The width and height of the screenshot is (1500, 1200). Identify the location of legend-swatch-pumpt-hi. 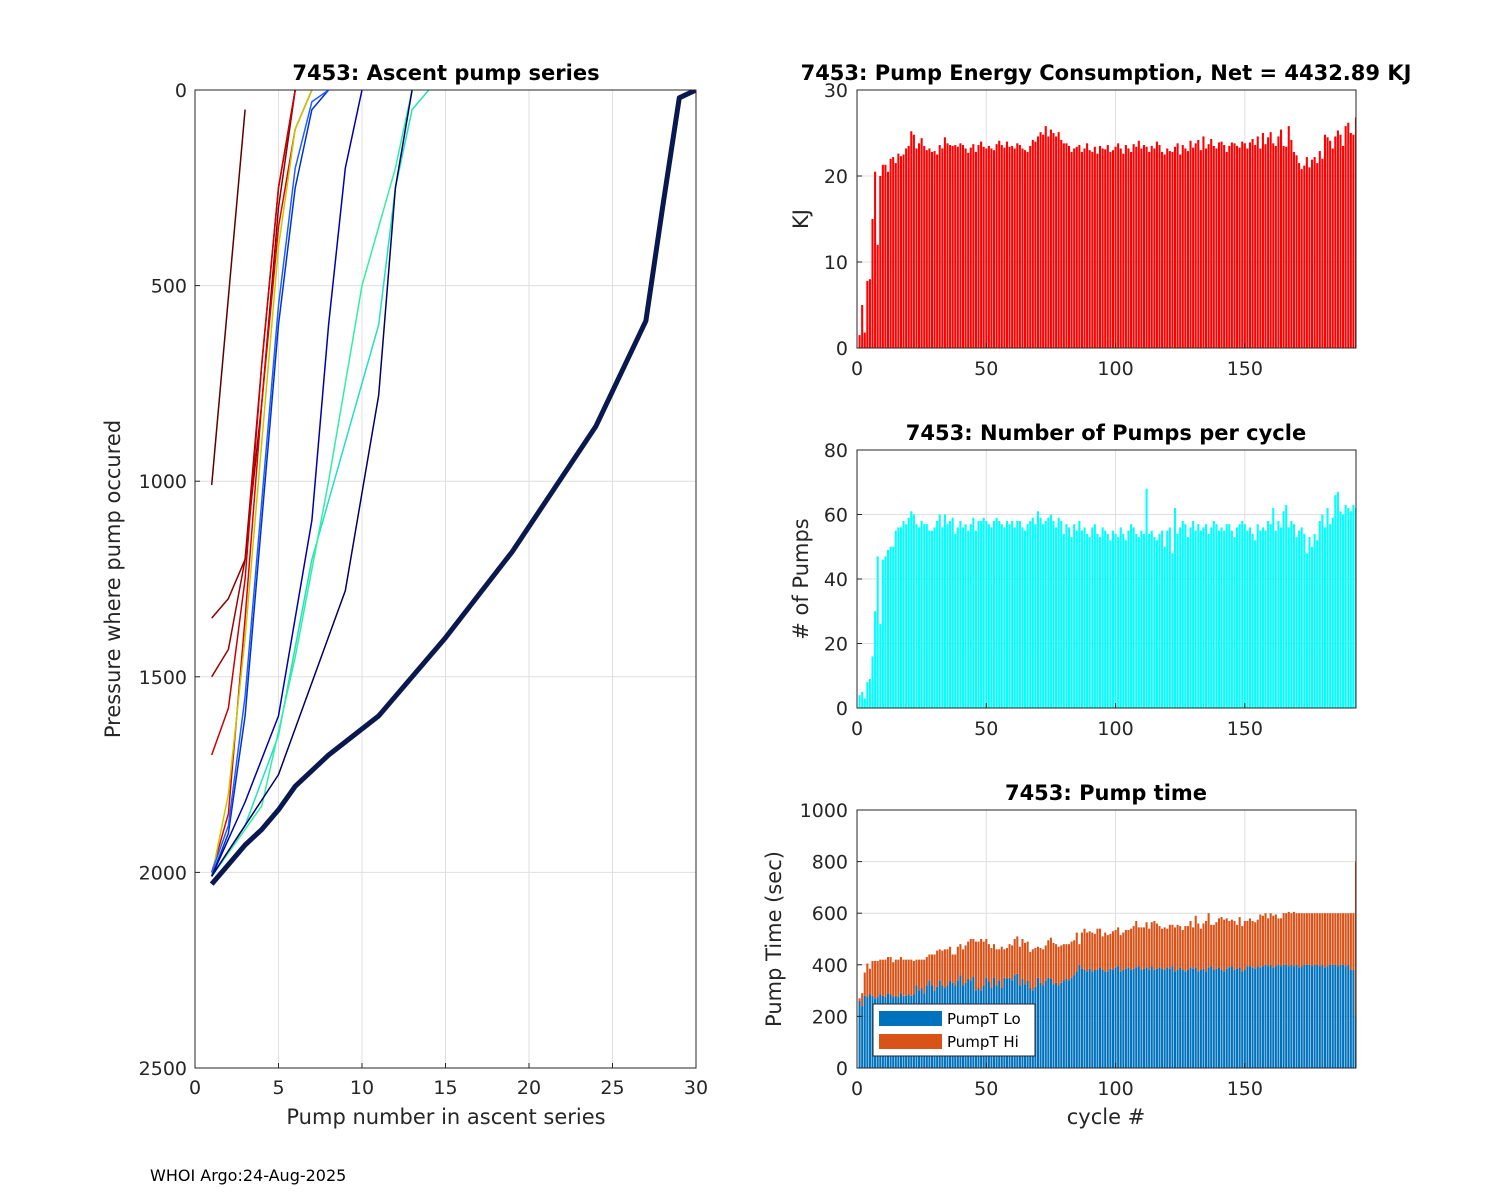
(910, 1041).